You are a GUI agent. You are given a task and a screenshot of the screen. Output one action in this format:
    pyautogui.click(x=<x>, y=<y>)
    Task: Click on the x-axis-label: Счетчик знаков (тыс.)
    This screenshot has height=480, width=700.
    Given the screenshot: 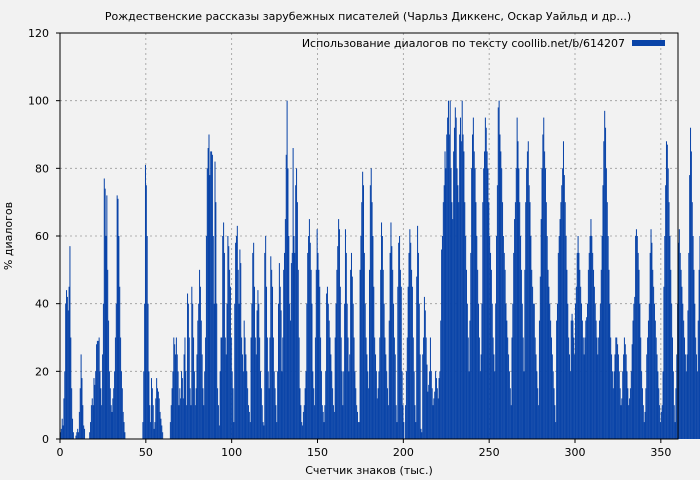 What is the action you would take?
    pyautogui.click(x=369, y=470)
    